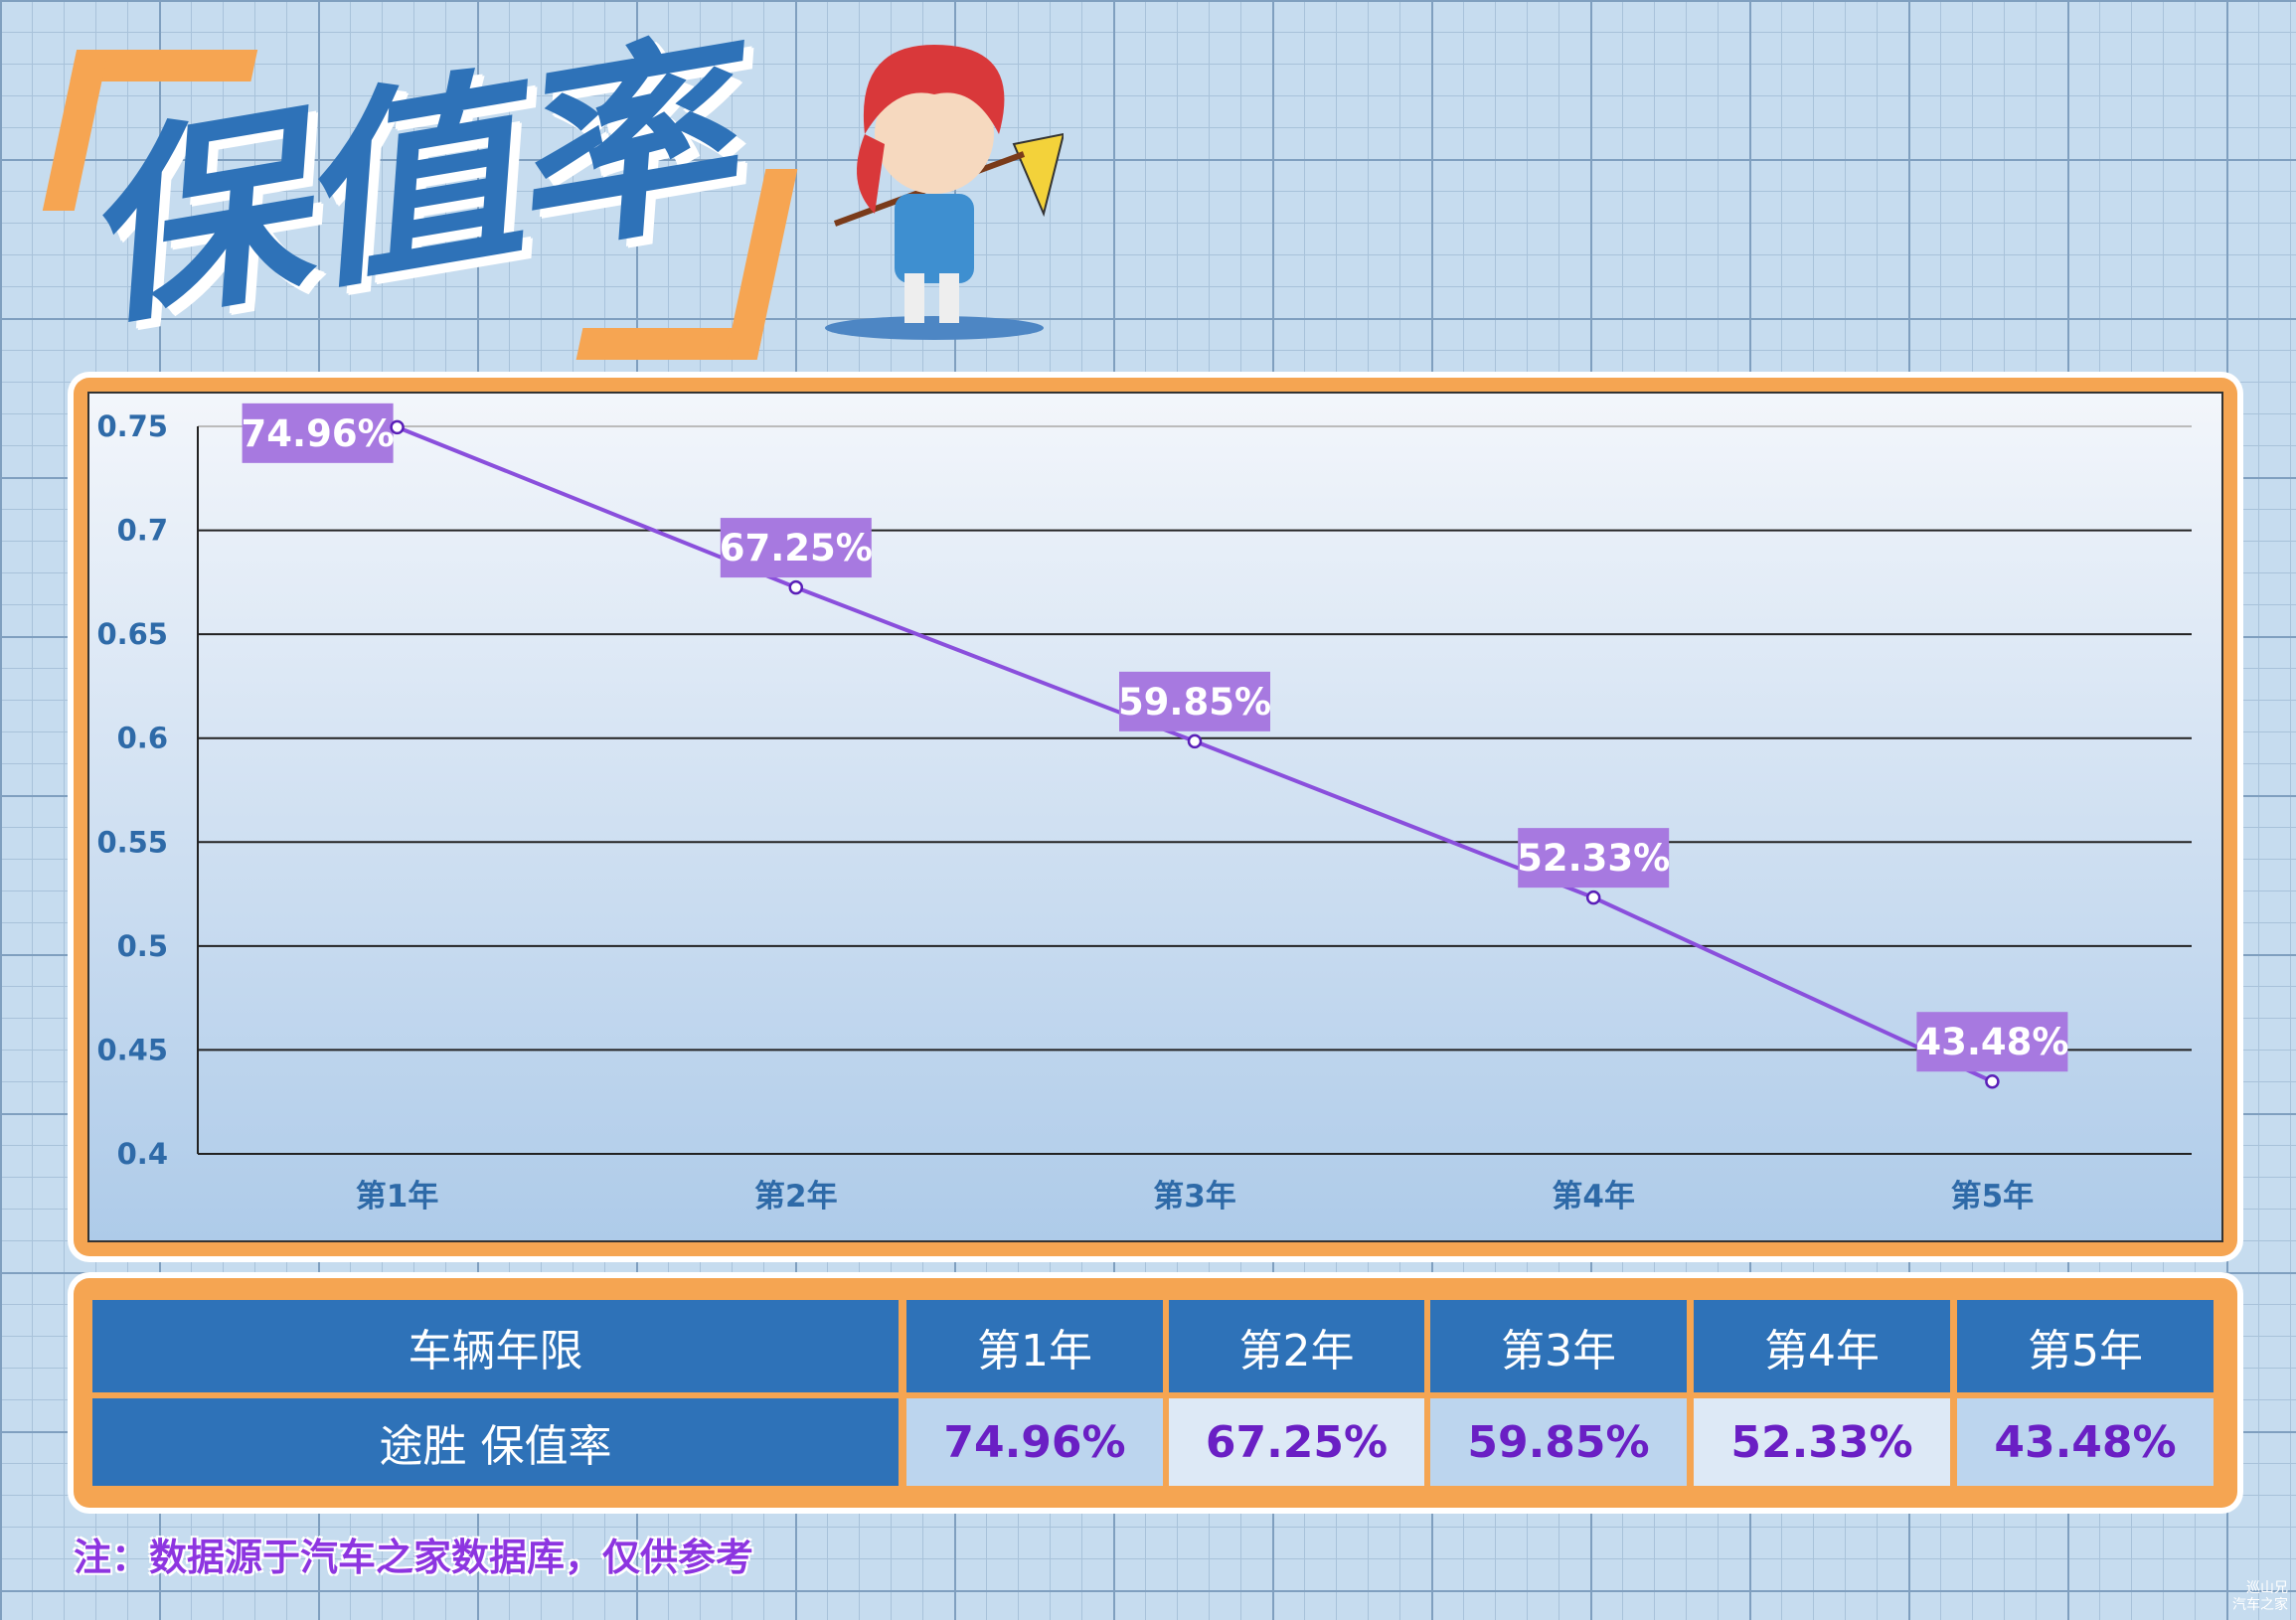 The width and height of the screenshot is (2296, 1620). Describe the element at coordinates (142, 946) in the screenshot. I see `y-tick-label: 0.5` at that location.